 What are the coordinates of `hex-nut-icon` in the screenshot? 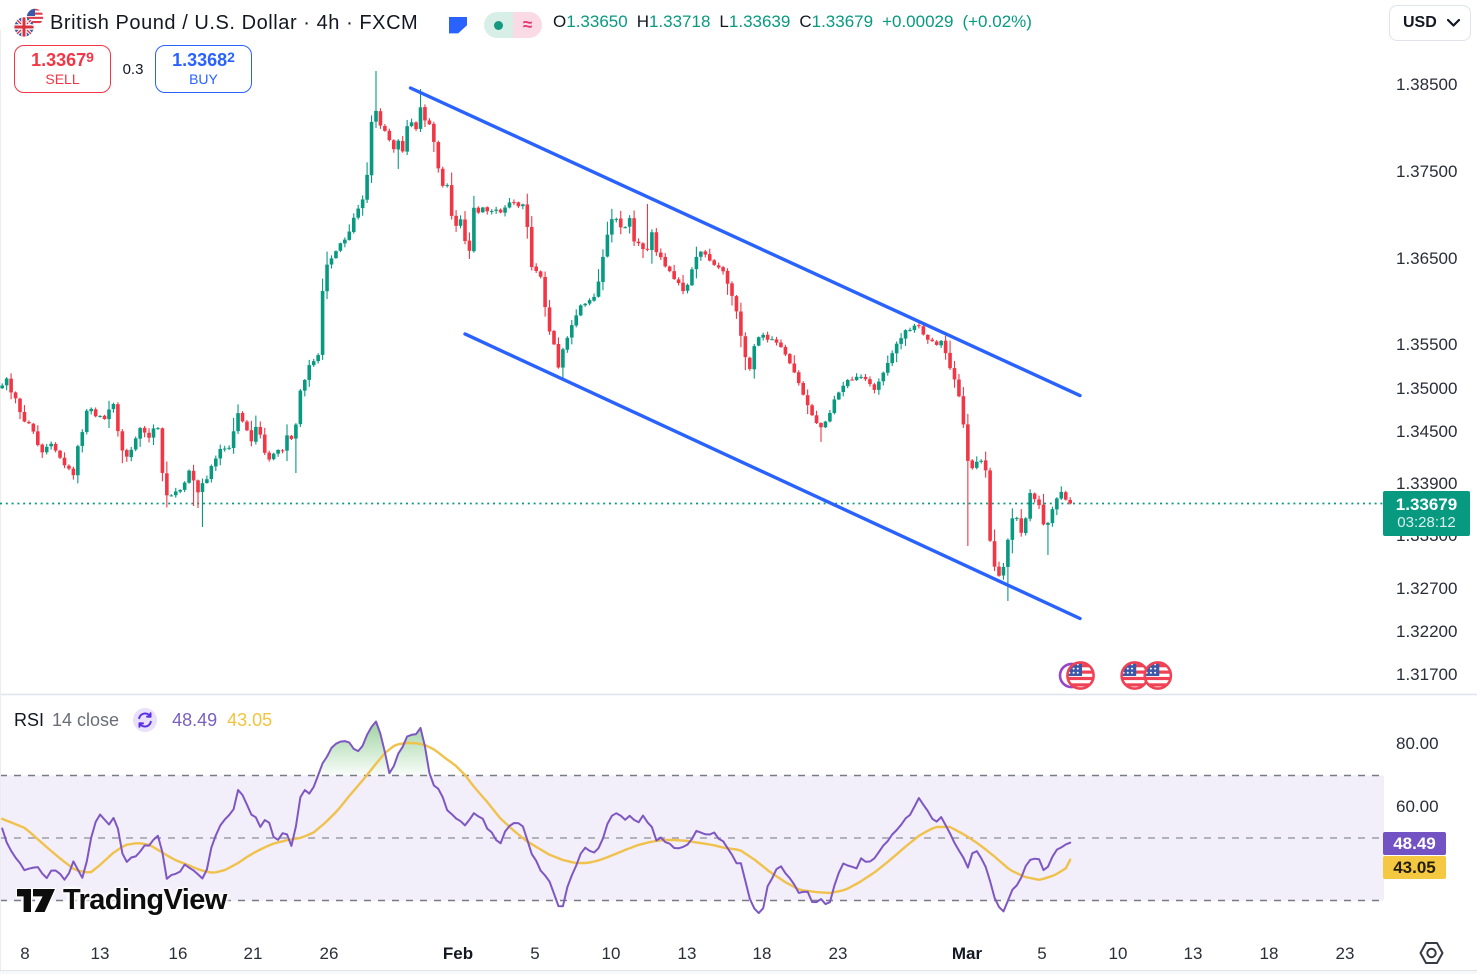 It's located at (1431, 953).